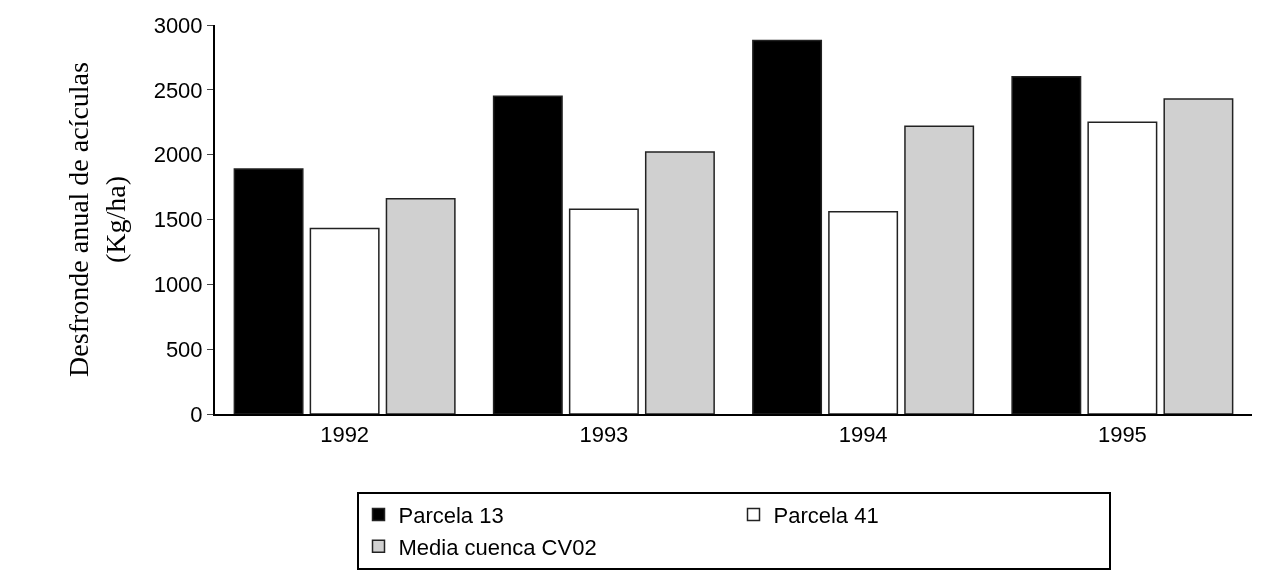  Describe the element at coordinates (196, 414) in the screenshot. I see `y-tick-label: 0` at that location.